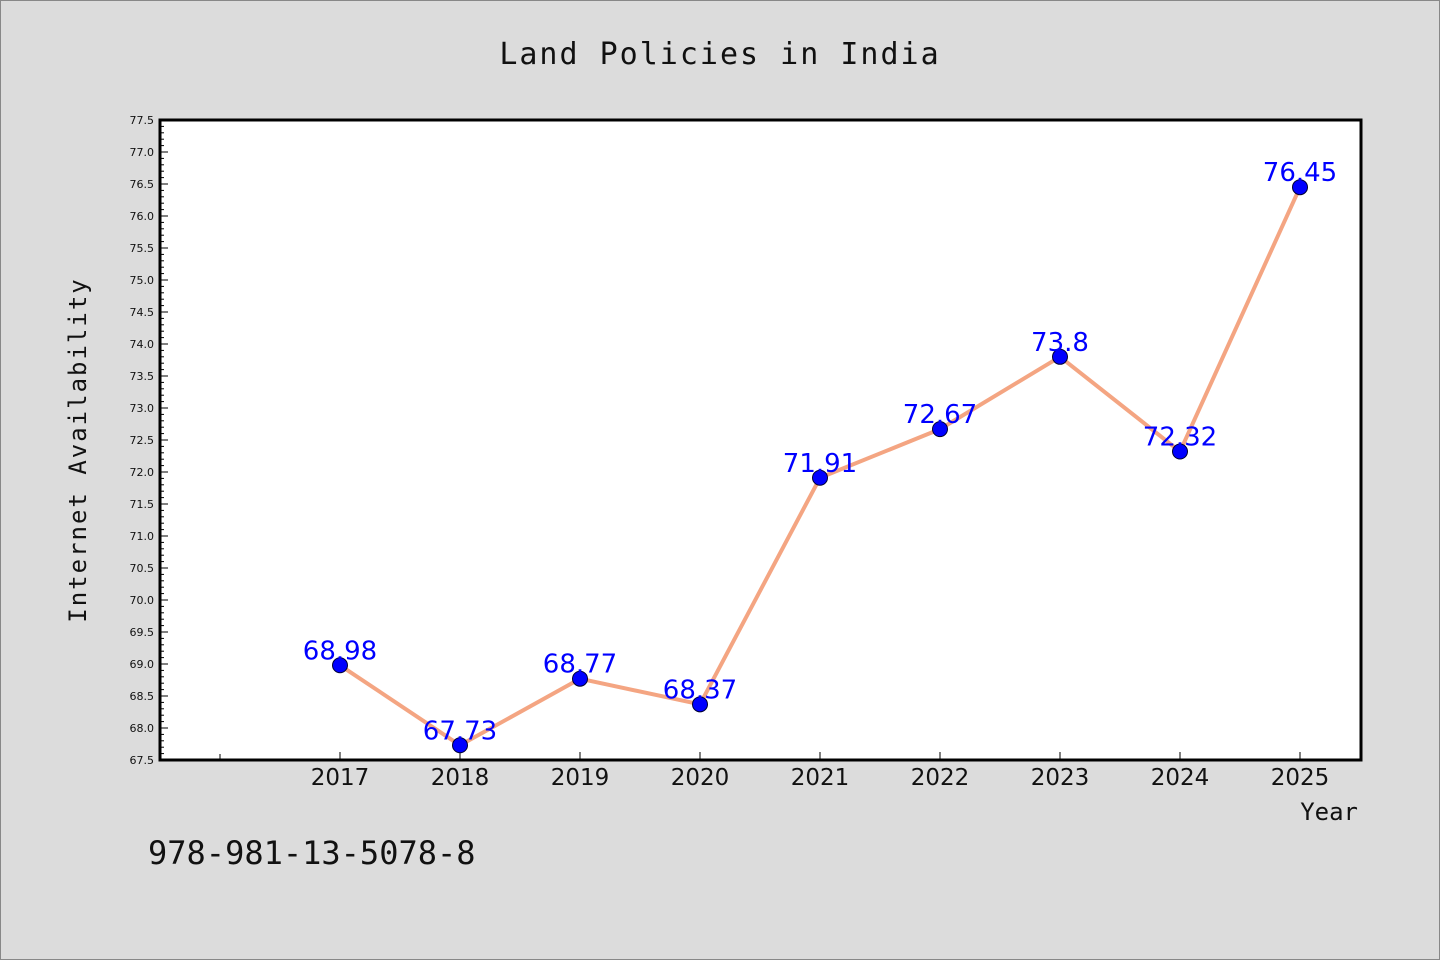 Image resolution: width=1440 pixels, height=960 pixels. I want to click on y-tick-label: 77.0, so click(142, 152).